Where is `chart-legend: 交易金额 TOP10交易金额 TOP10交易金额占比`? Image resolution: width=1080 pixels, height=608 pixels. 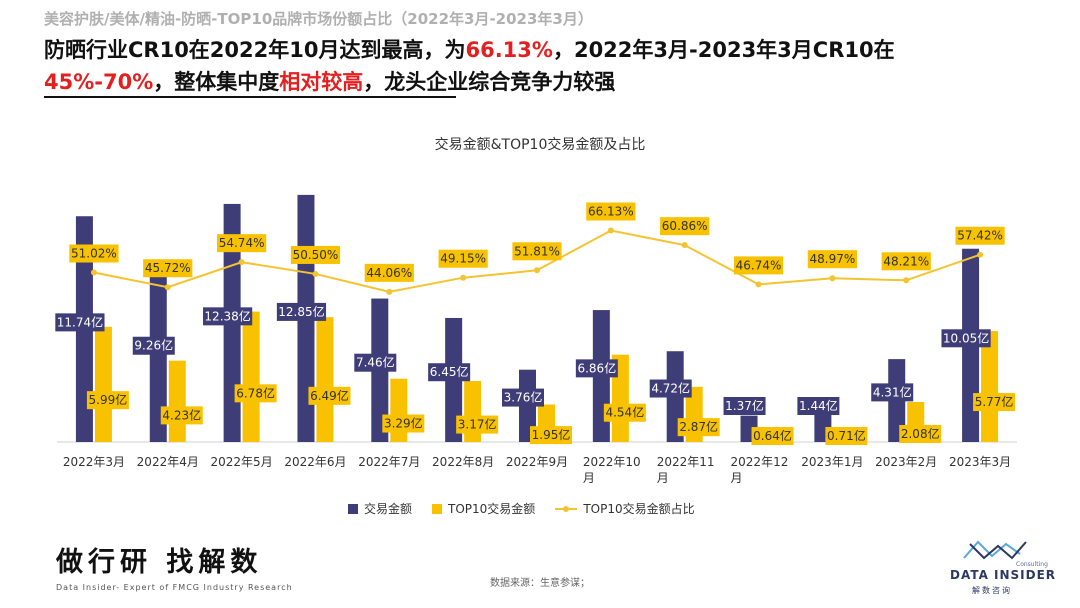 chart-legend: 交易金额 TOP10交易金额 TOP10交易金额占比 is located at coordinates (521, 508).